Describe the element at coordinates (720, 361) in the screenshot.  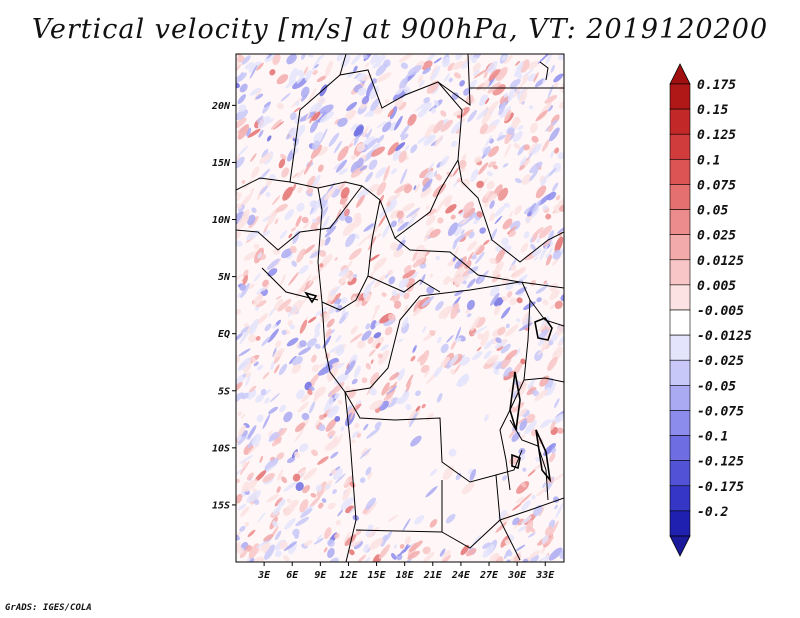
I see `colorbar-label: -0.025` at that location.